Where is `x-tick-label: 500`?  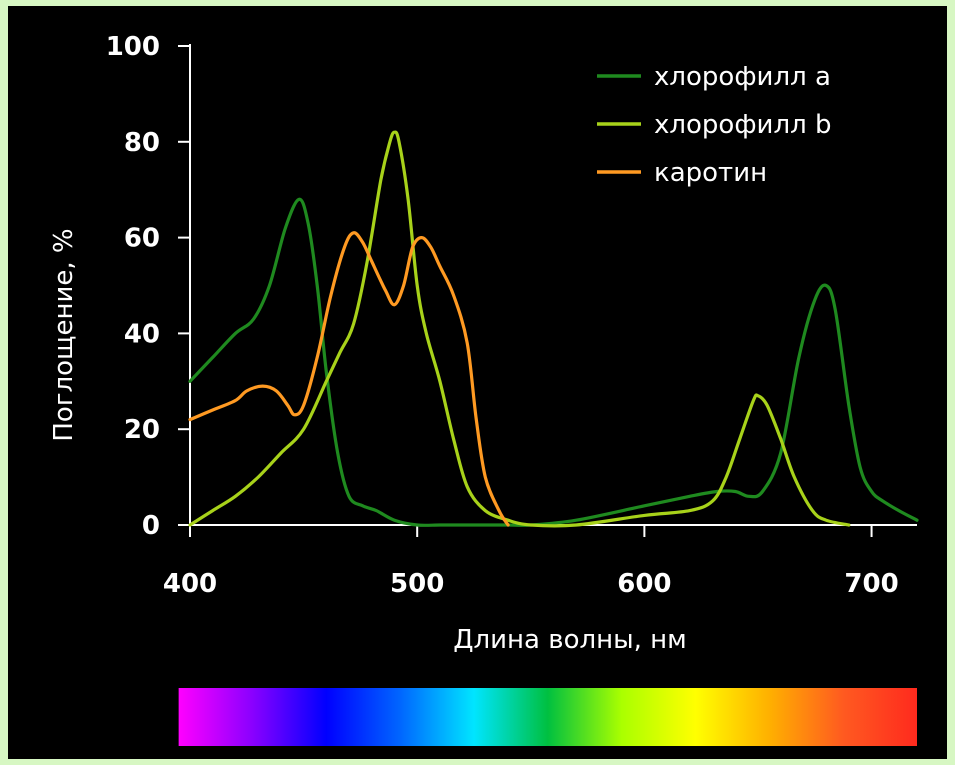
x-tick-label: 500 is located at coordinates (417, 584).